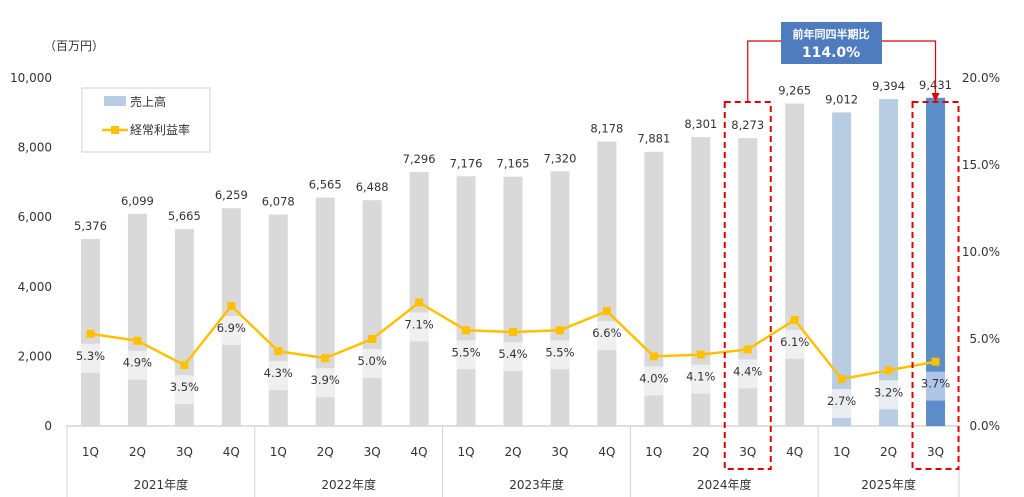 Image resolution: width=1024 pixels, height=497 pixels. What do you see at coordinates (724, 484) in the screenshot?
I see `fiscal-year-label: 2024年度` at bounding box center [724, 484].